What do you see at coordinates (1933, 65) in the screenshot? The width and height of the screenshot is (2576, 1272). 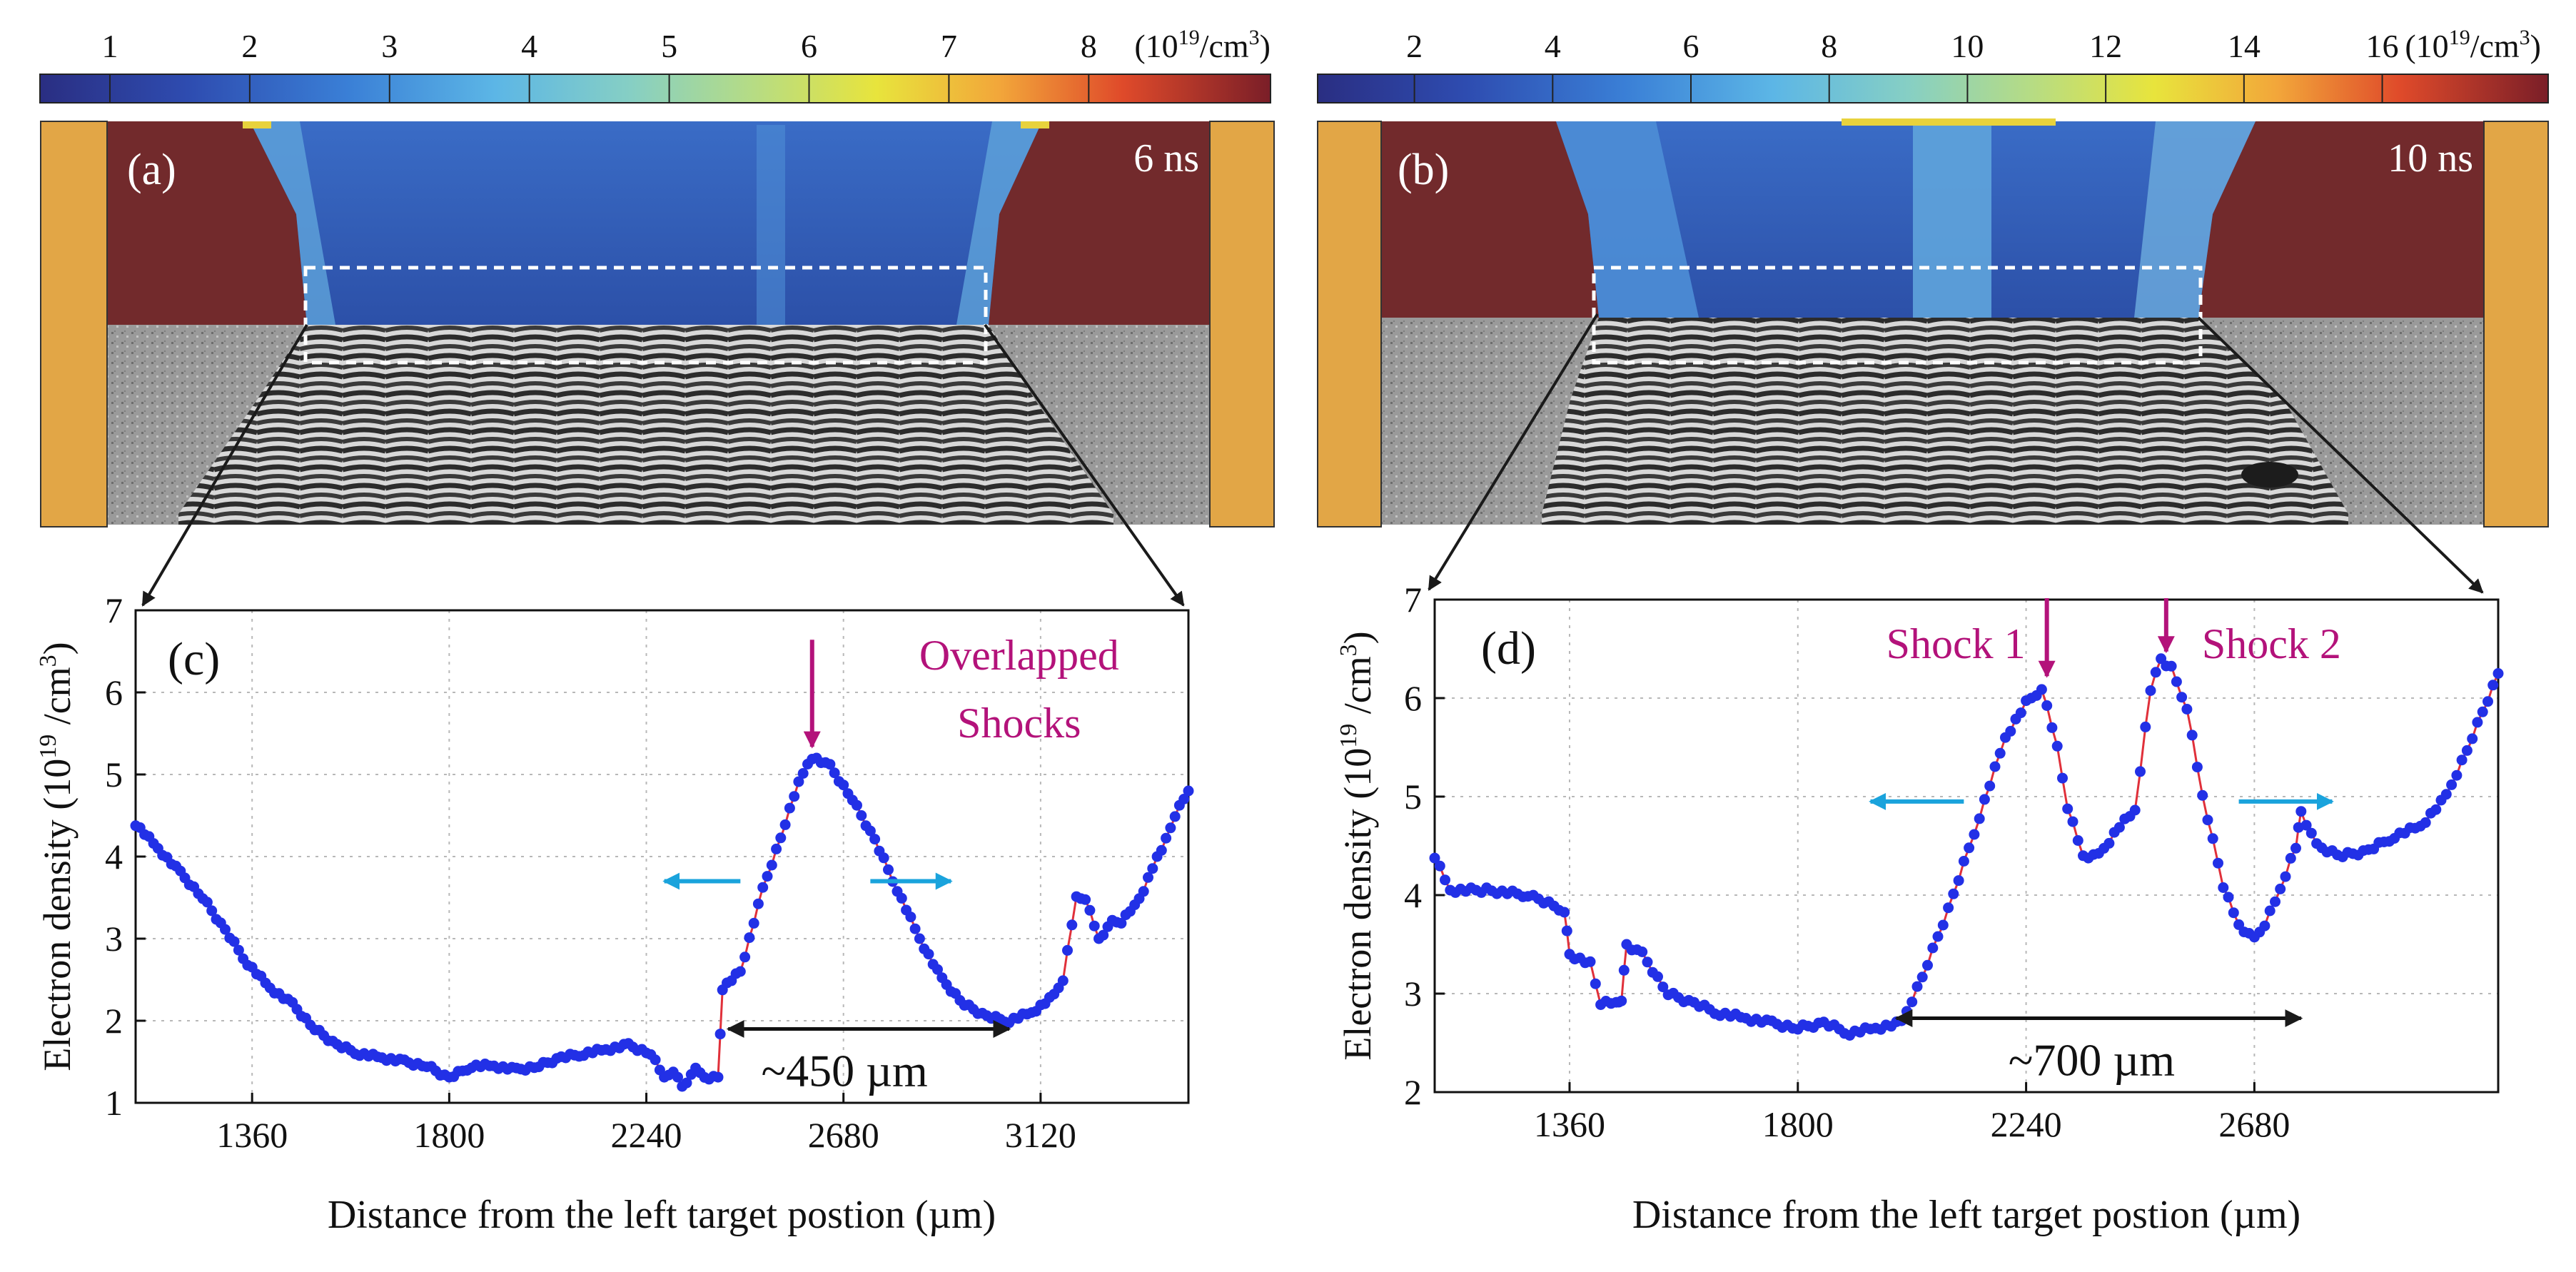 I see `colorbar-b: 2 4 6 8 10 12 14 16 (1019/cm3)` at bounding box center [1933, 65].